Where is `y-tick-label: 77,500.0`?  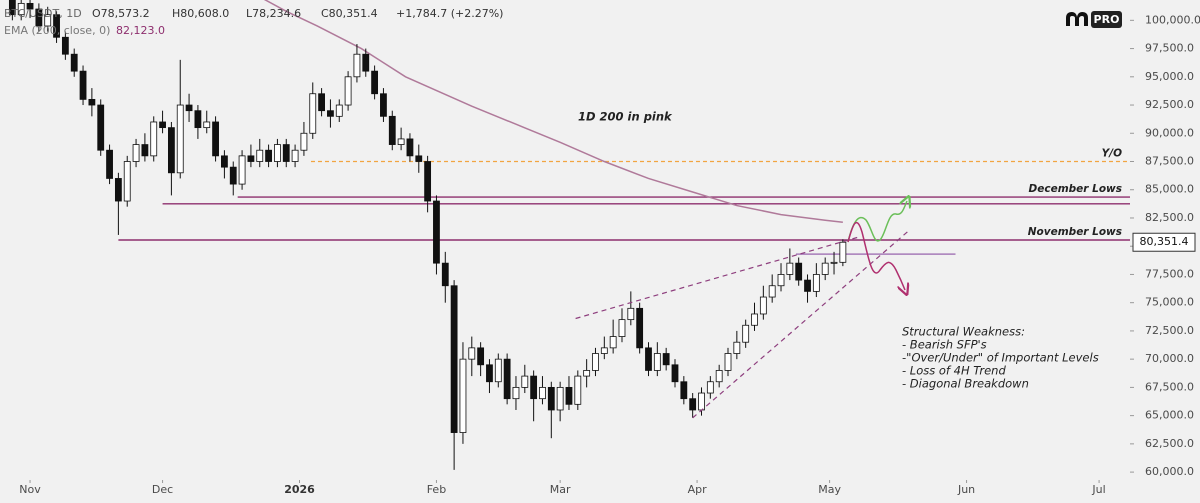
y-tick-label: 77,500.0 is located at coordinates (1169, 273).